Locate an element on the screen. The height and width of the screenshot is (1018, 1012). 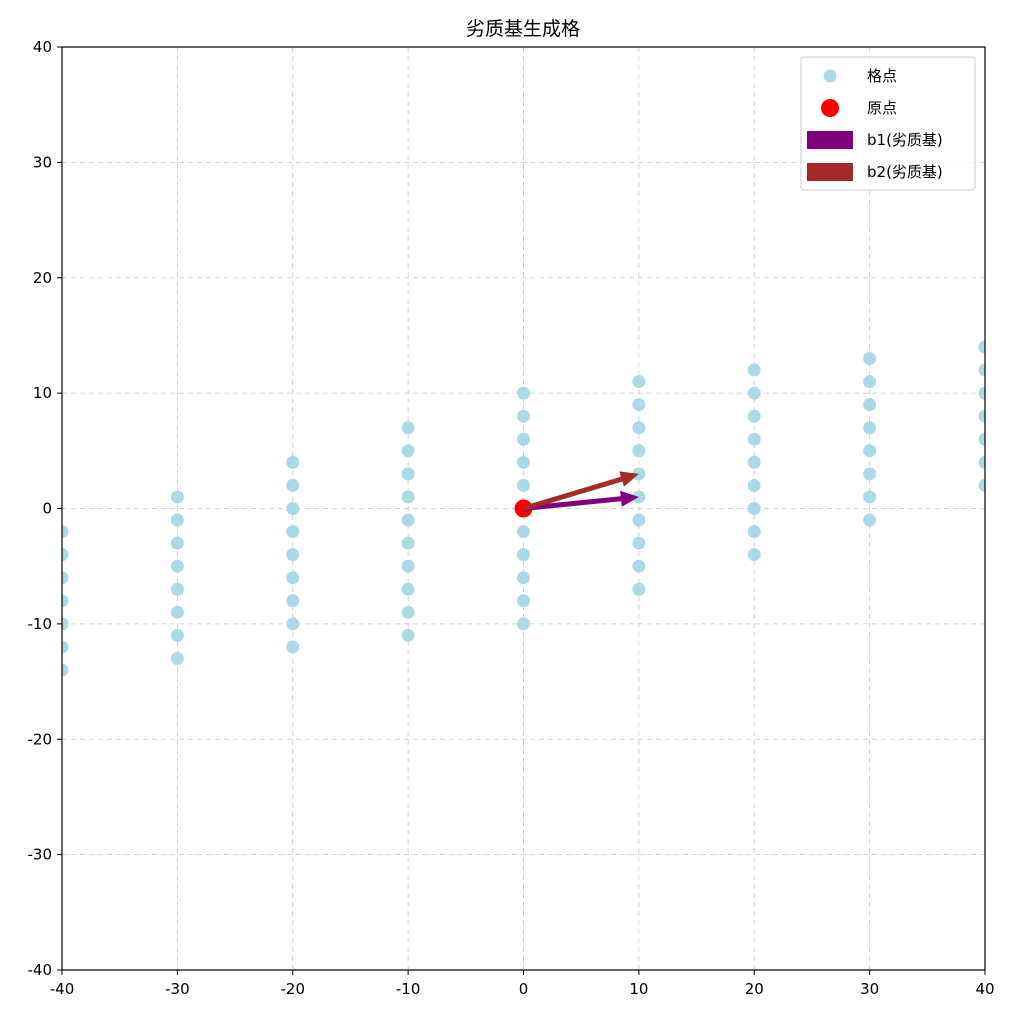
y-tick-label: -20 is located at coordinates (40, 739).